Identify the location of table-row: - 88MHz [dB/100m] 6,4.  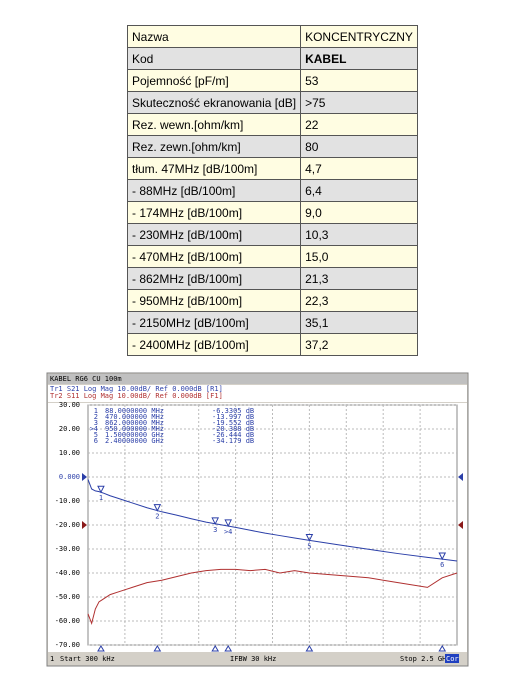
(272, 190).